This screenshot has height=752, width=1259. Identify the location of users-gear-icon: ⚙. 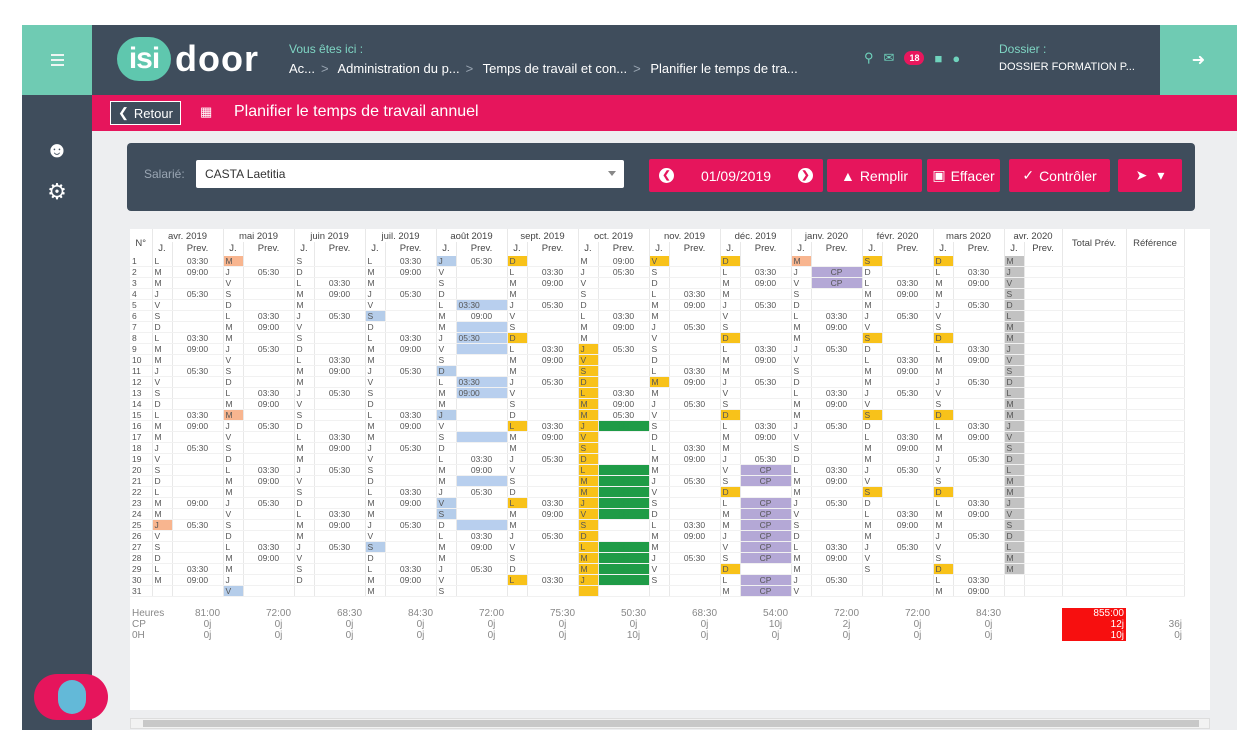
(57, 191).